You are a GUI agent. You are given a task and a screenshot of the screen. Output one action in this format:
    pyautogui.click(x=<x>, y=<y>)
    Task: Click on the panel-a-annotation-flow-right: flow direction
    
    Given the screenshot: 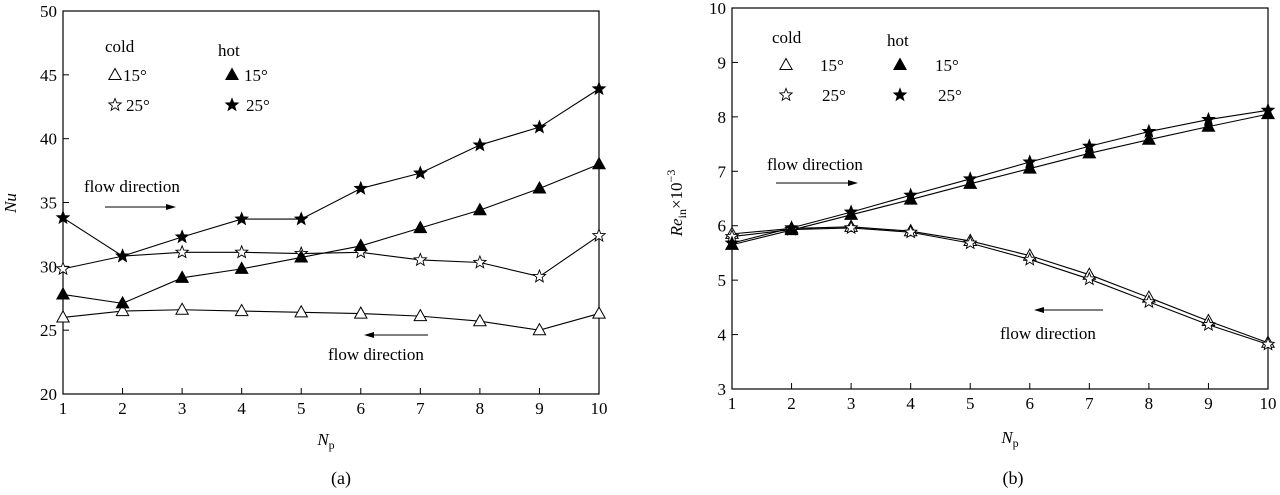 What is the action you would take?
    pyautogui.click(x=132, y=186)
    